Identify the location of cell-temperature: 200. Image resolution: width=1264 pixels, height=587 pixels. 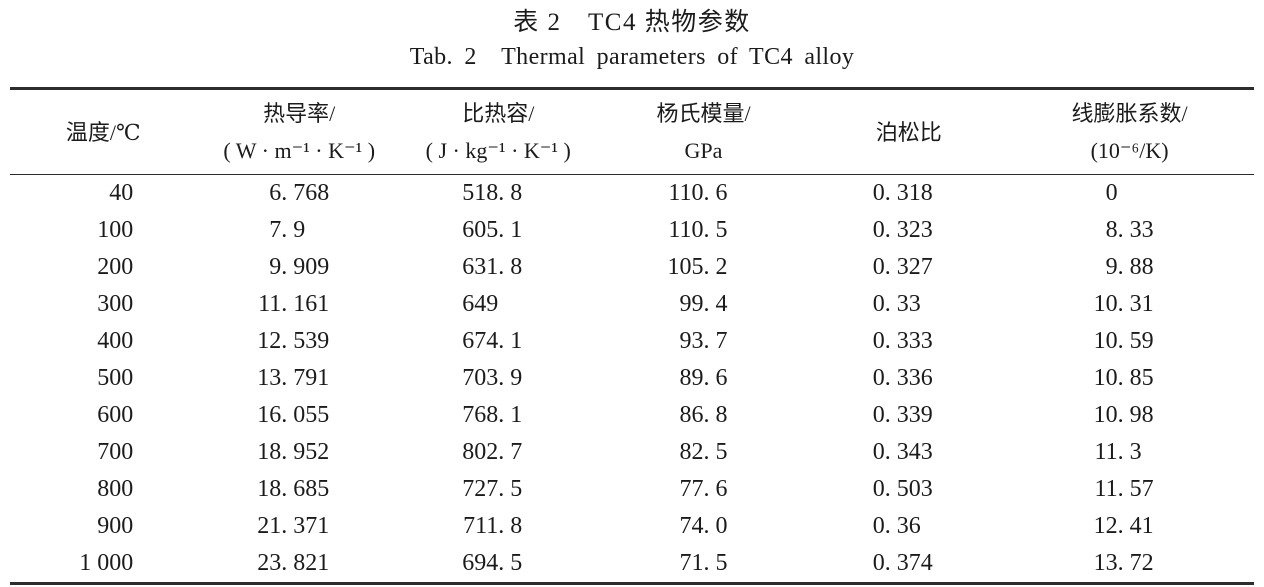
(115, 267).